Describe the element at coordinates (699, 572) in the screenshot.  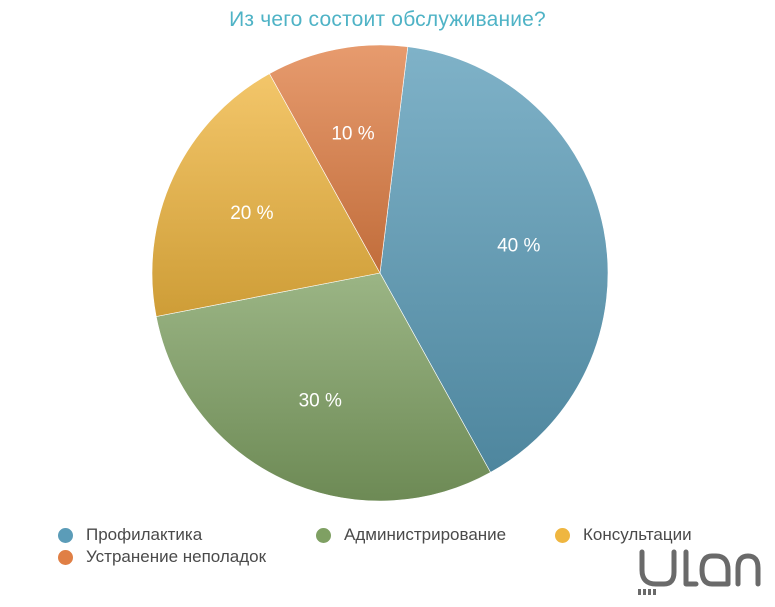
I see `vlan-logo` at that location.